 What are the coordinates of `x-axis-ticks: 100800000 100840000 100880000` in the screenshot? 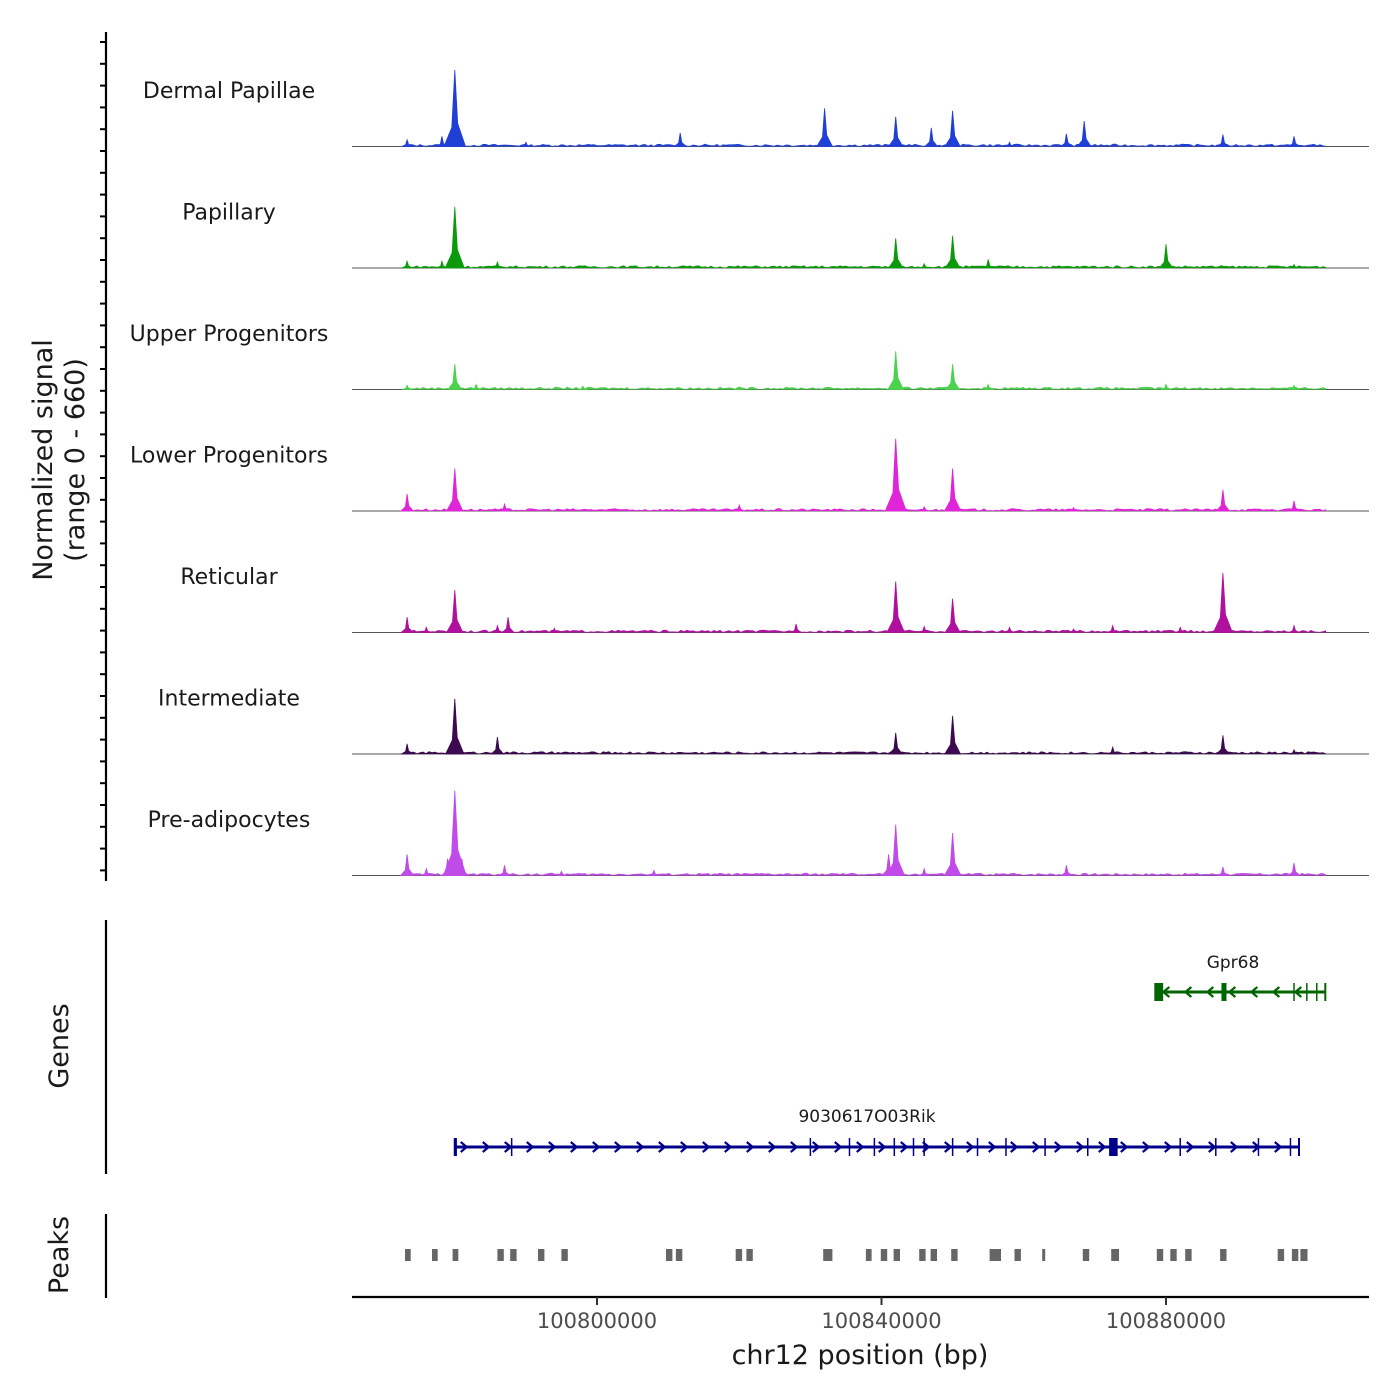 It's located at (881, 1315).